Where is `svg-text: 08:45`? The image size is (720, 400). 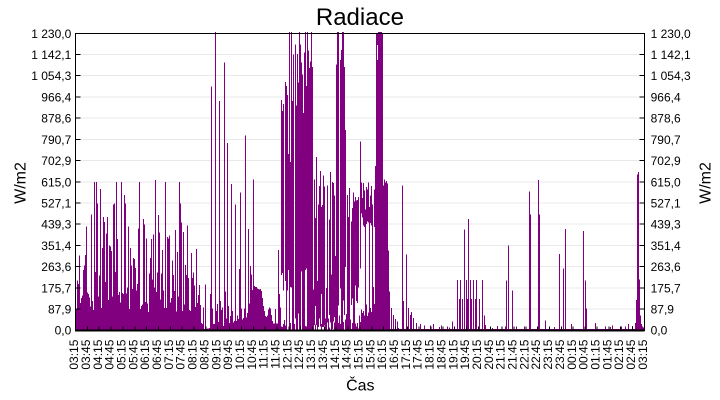 svg-text: 08:45 is located at coordinates (204, 354).